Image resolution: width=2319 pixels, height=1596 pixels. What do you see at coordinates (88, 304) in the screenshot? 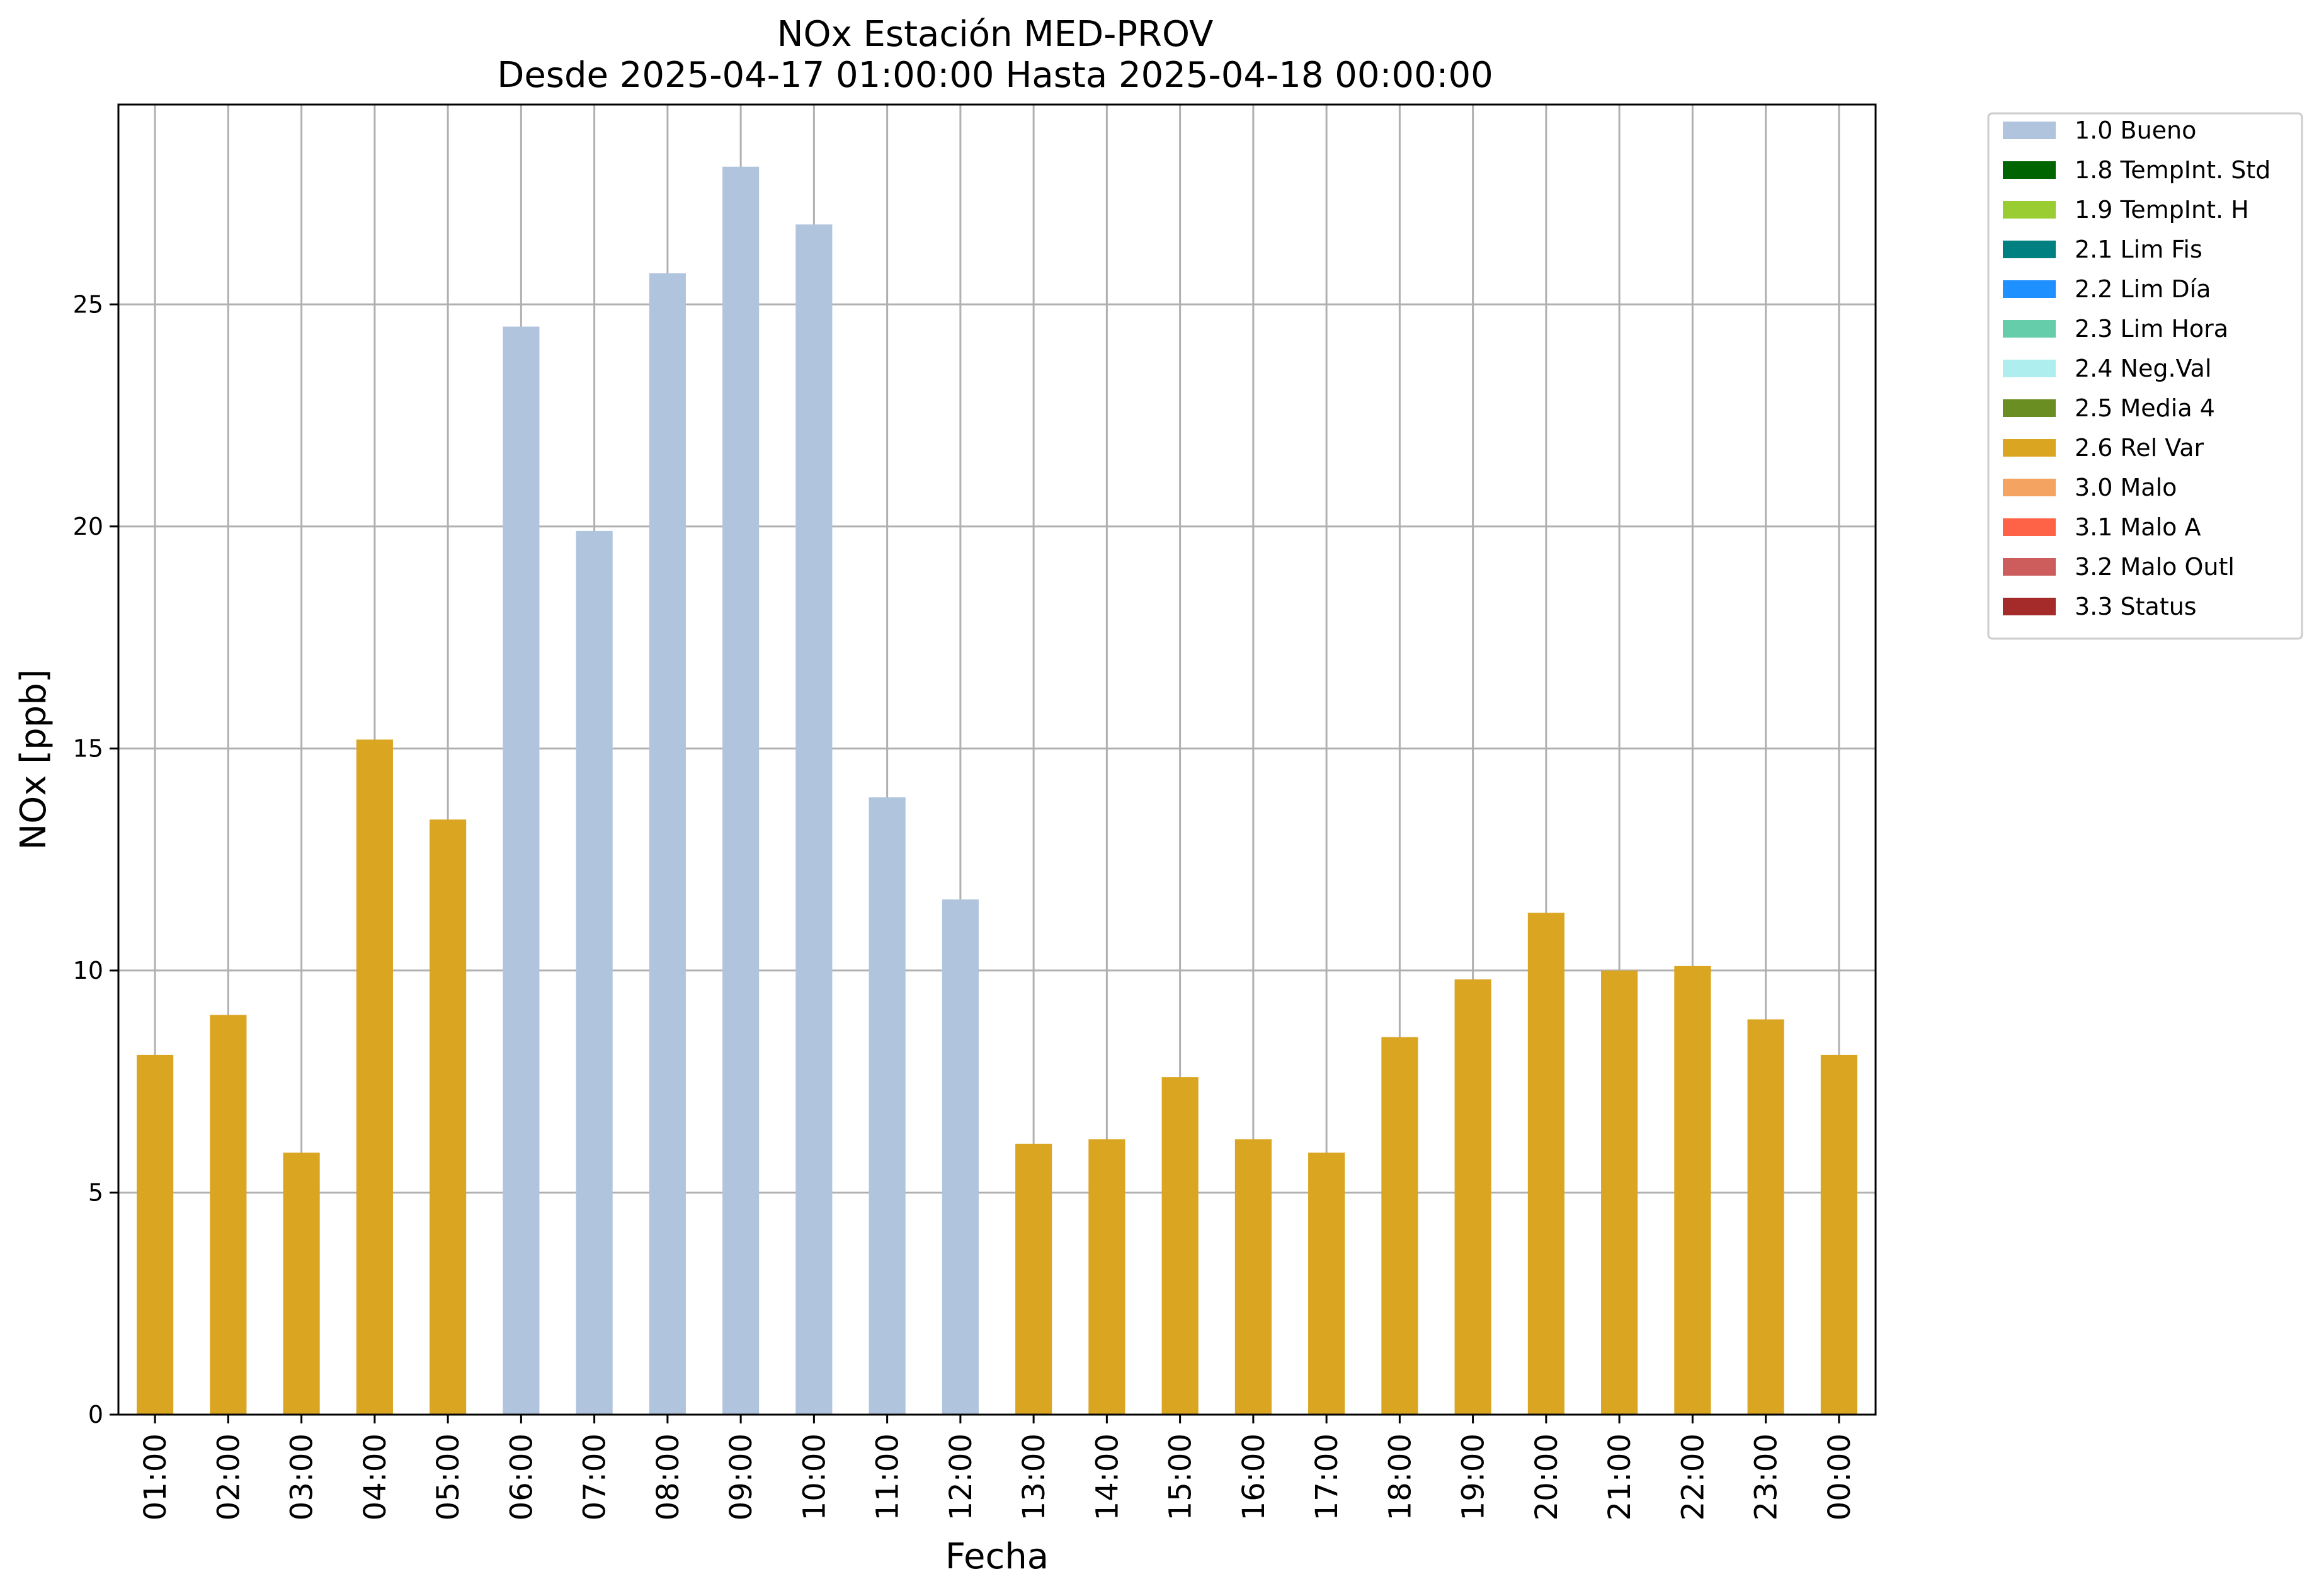
I see `y-tick-label: 25` at bounding box center [88, 304].